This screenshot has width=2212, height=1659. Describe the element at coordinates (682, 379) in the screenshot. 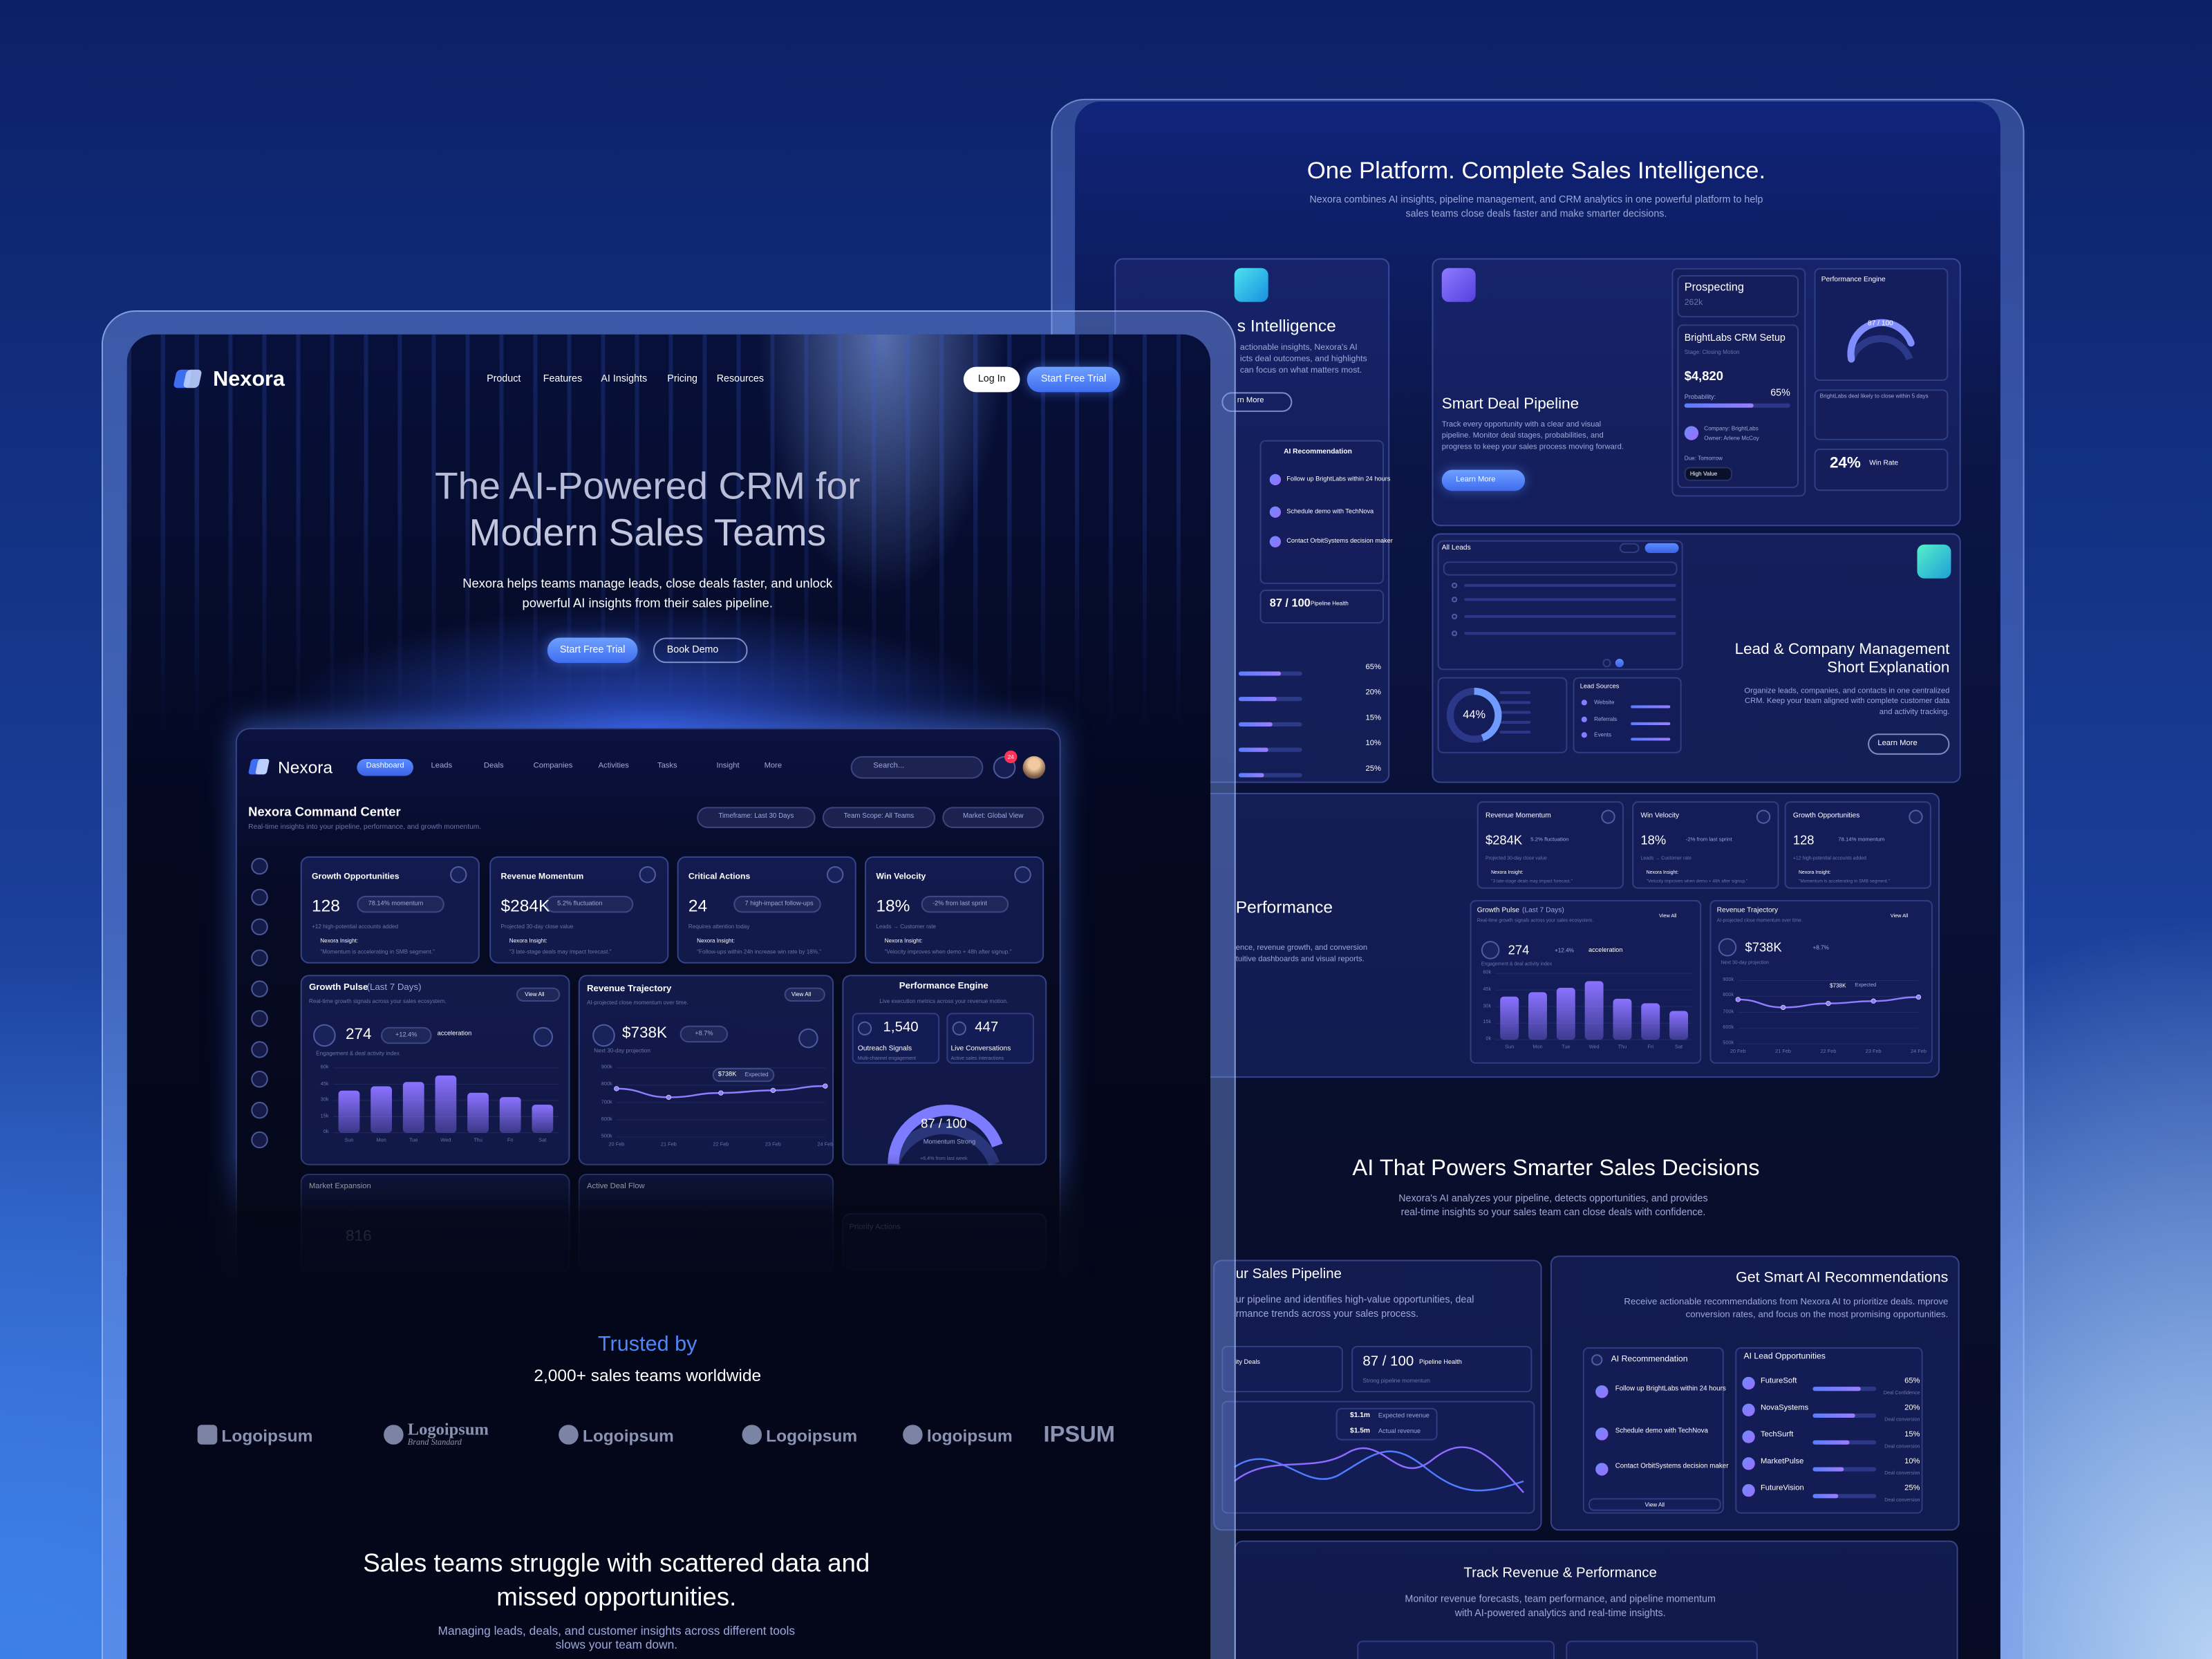

I see `nav-link: Pricing` at that location.